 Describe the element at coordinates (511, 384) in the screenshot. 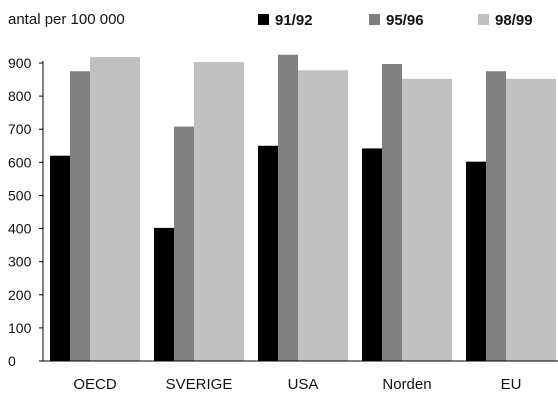

I see `x-tick-label-eu: EU` at that location.